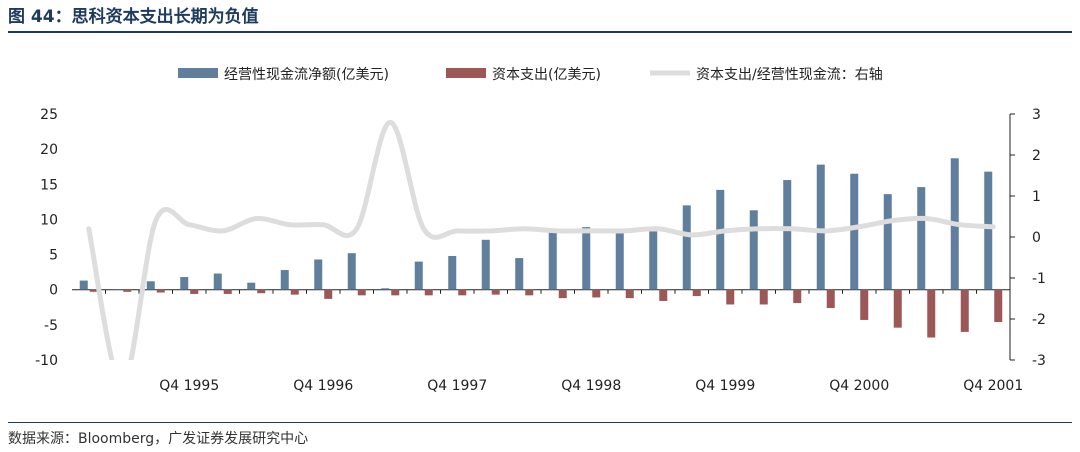  What do you see at coordinates (789, 75) in the screenshot?
I see `legend-ratio-label: 资本支出/经营性现金流：右轴` at bounding box center [789, 75].